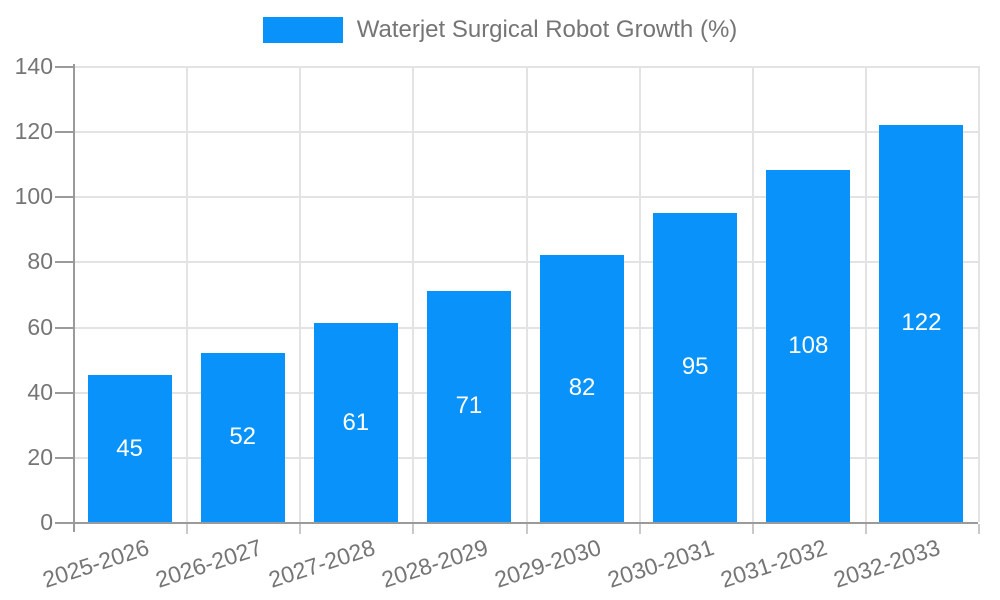 The width and height of the screenshot is (1000, 600). What do you see at coordinates (40, 326) in the screenshot?
I see `y-axis-tick-label: 60` at bounding box center [40, 326].